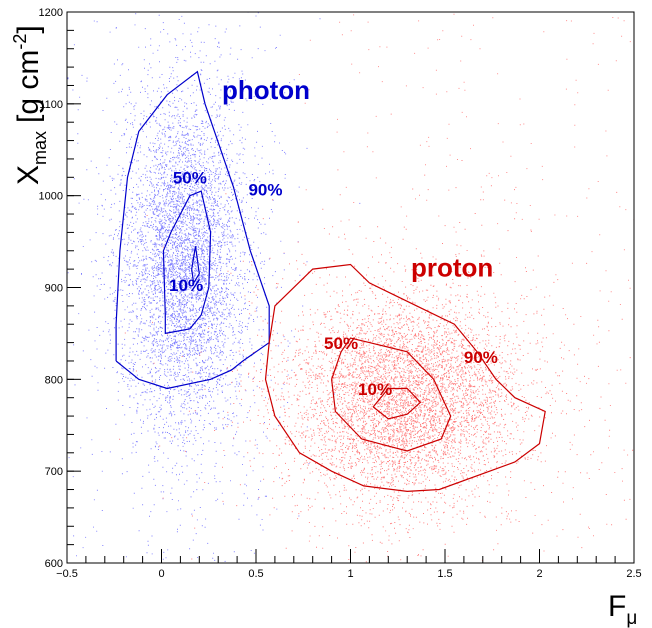  I want to click on photon-contour-90pct, so click(192, 230).